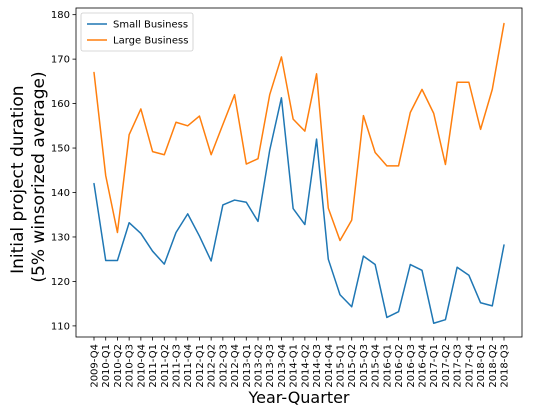  I want to click on legend-box, so click(137, 32).